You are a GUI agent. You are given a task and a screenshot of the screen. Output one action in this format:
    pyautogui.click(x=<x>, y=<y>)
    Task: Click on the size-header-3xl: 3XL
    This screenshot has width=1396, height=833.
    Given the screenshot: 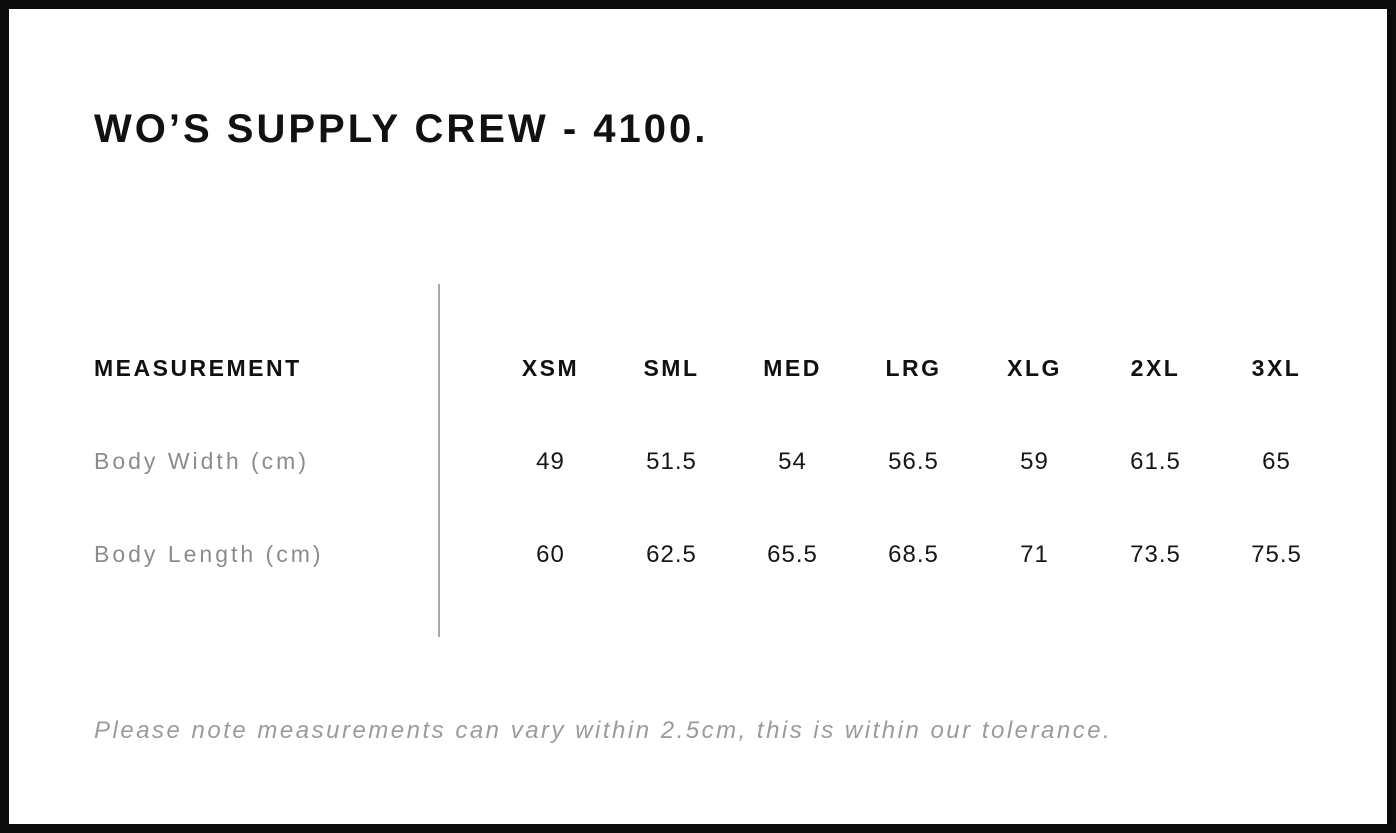 What is the action you would take?
    pyautogui.click(x=1276, y=368)
    